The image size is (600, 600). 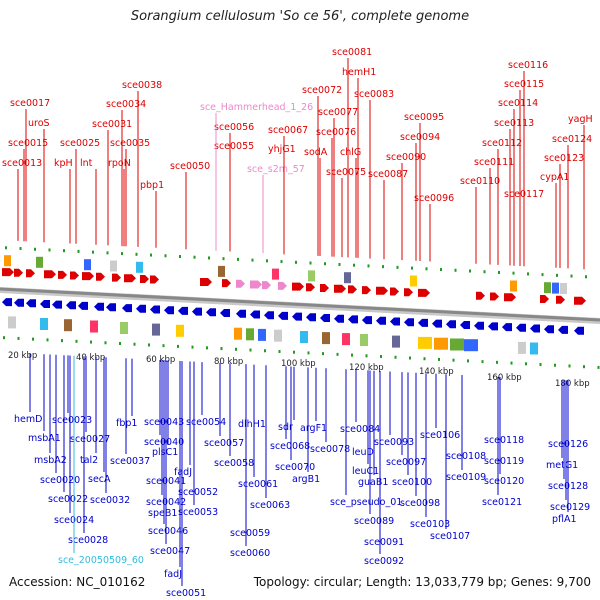 What do you see at coordinates (295, 467) in the screenshot?
I see `bottom-gene-label: sce0070` at bounding box center [295, 467].